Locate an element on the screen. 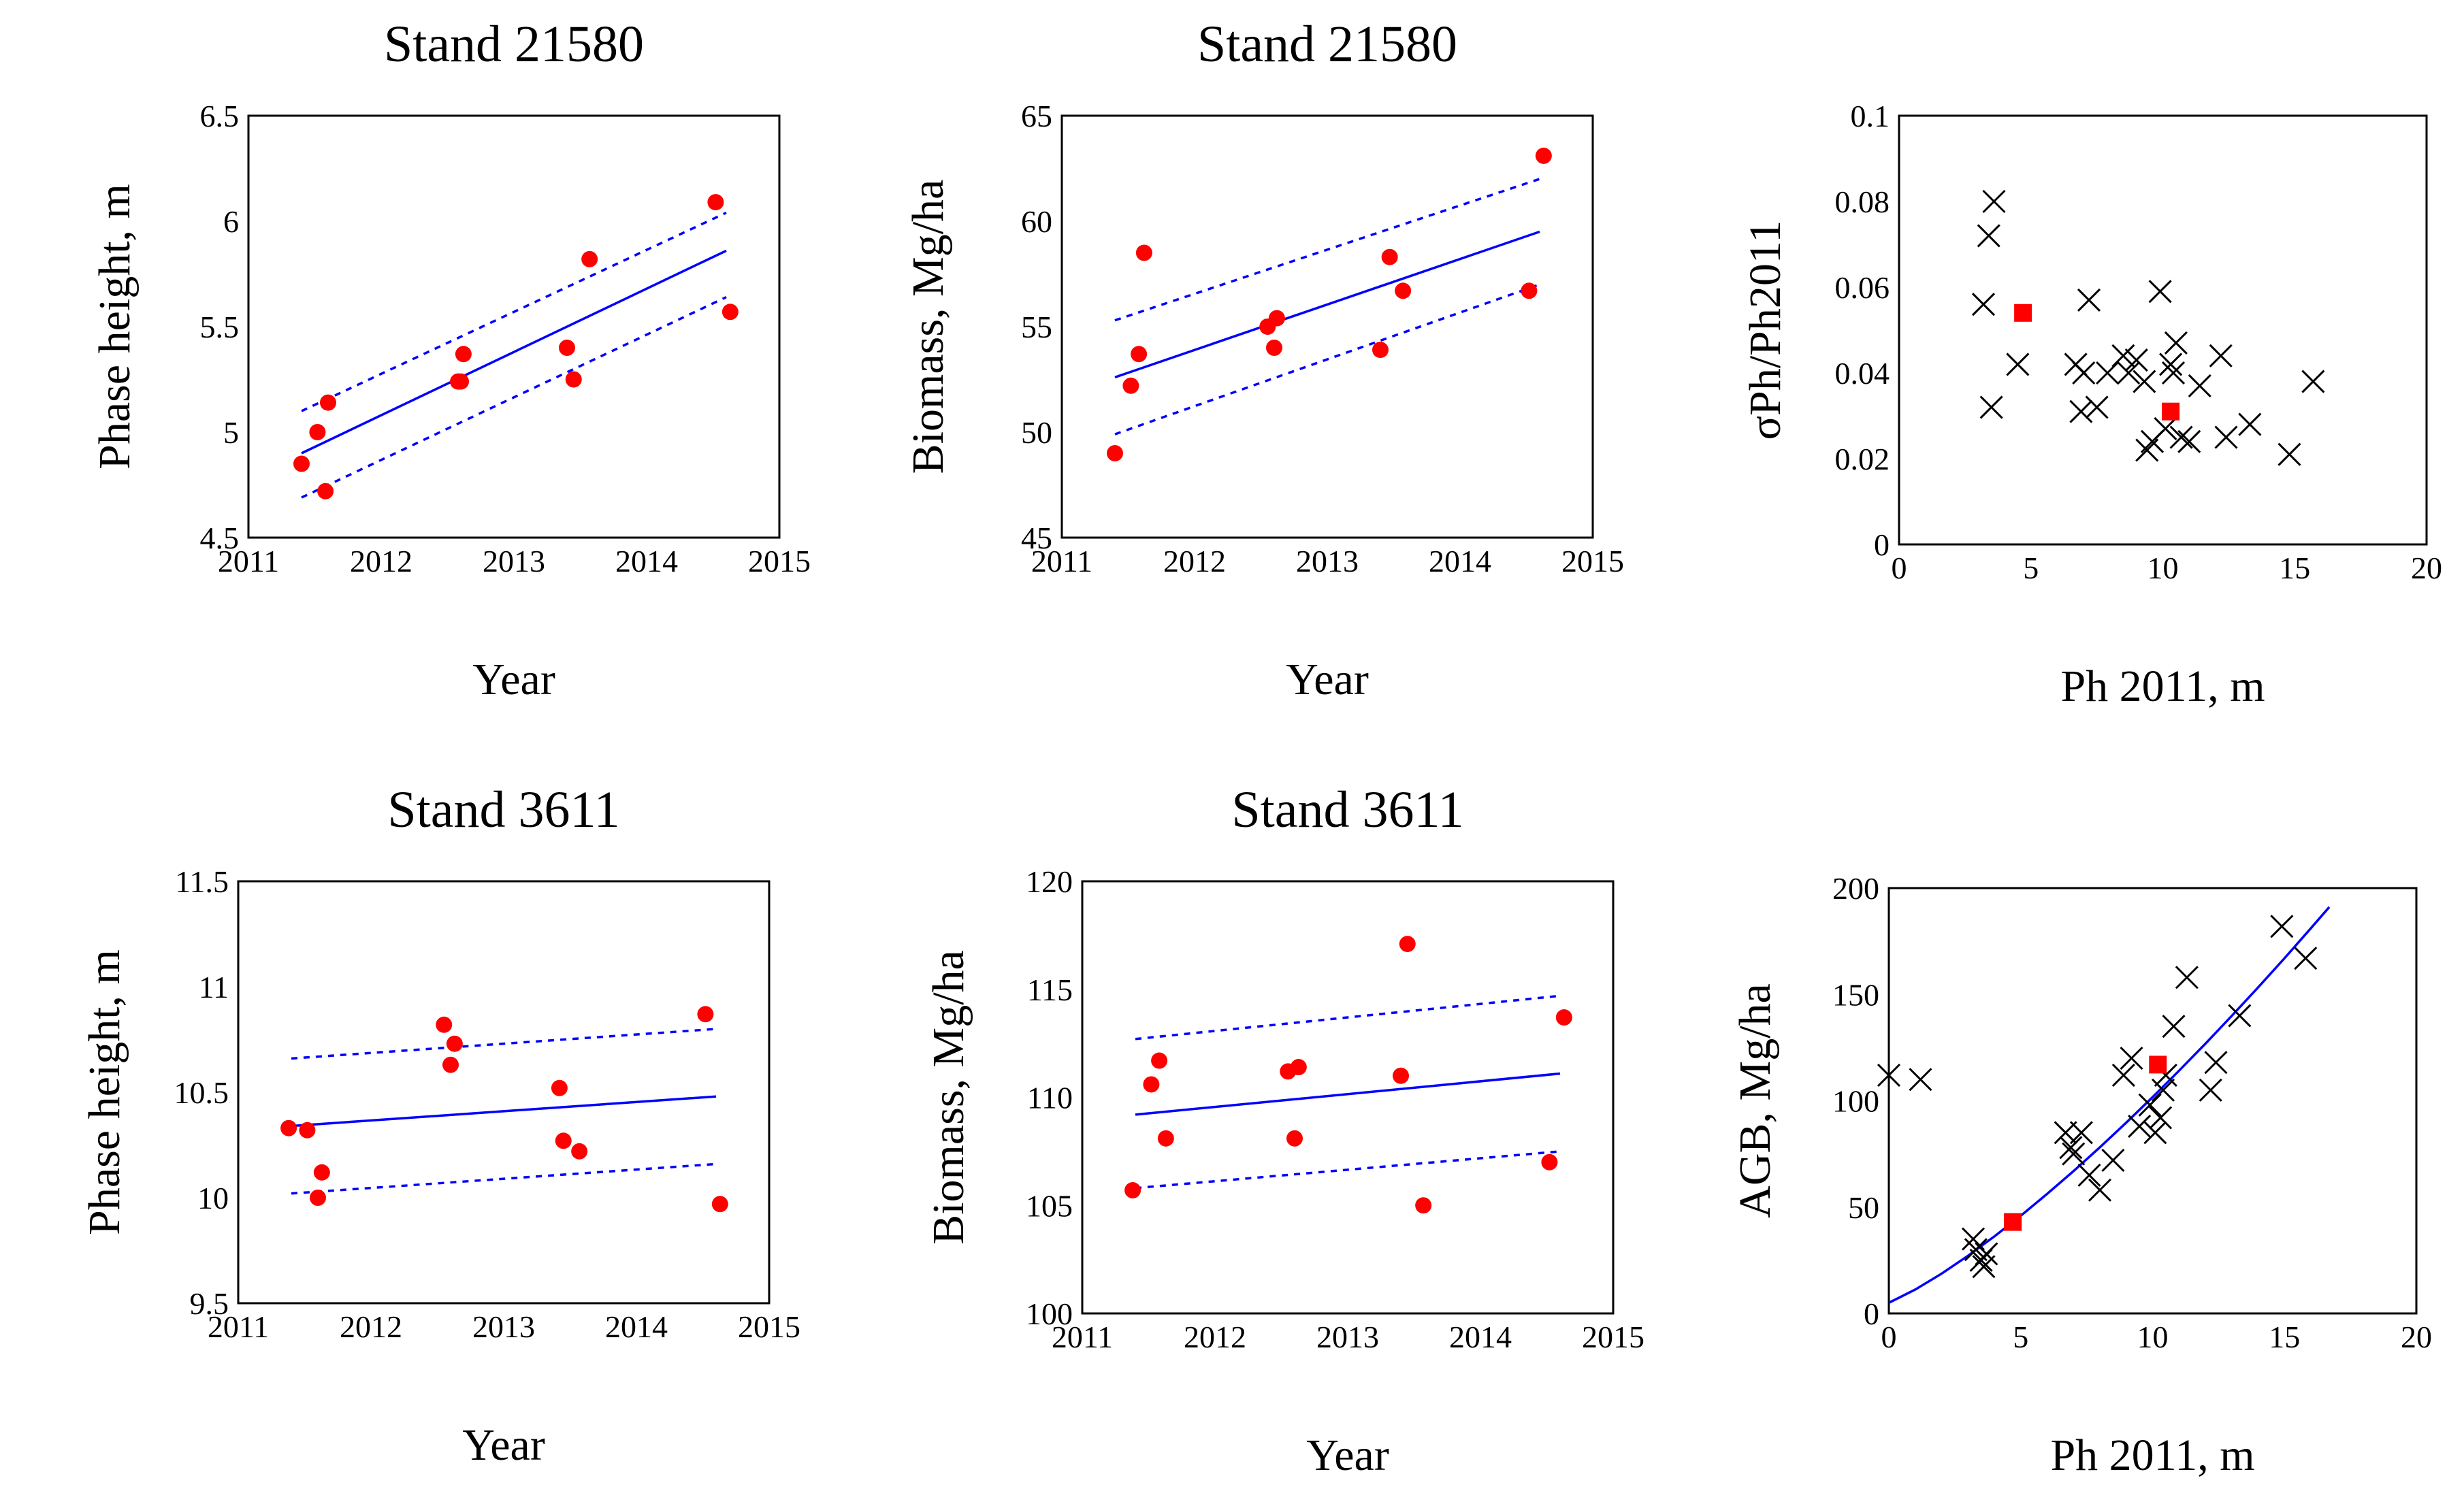 This screenshot has width=2464, height=1489. plot-frame is located at coordinates (514, 327).